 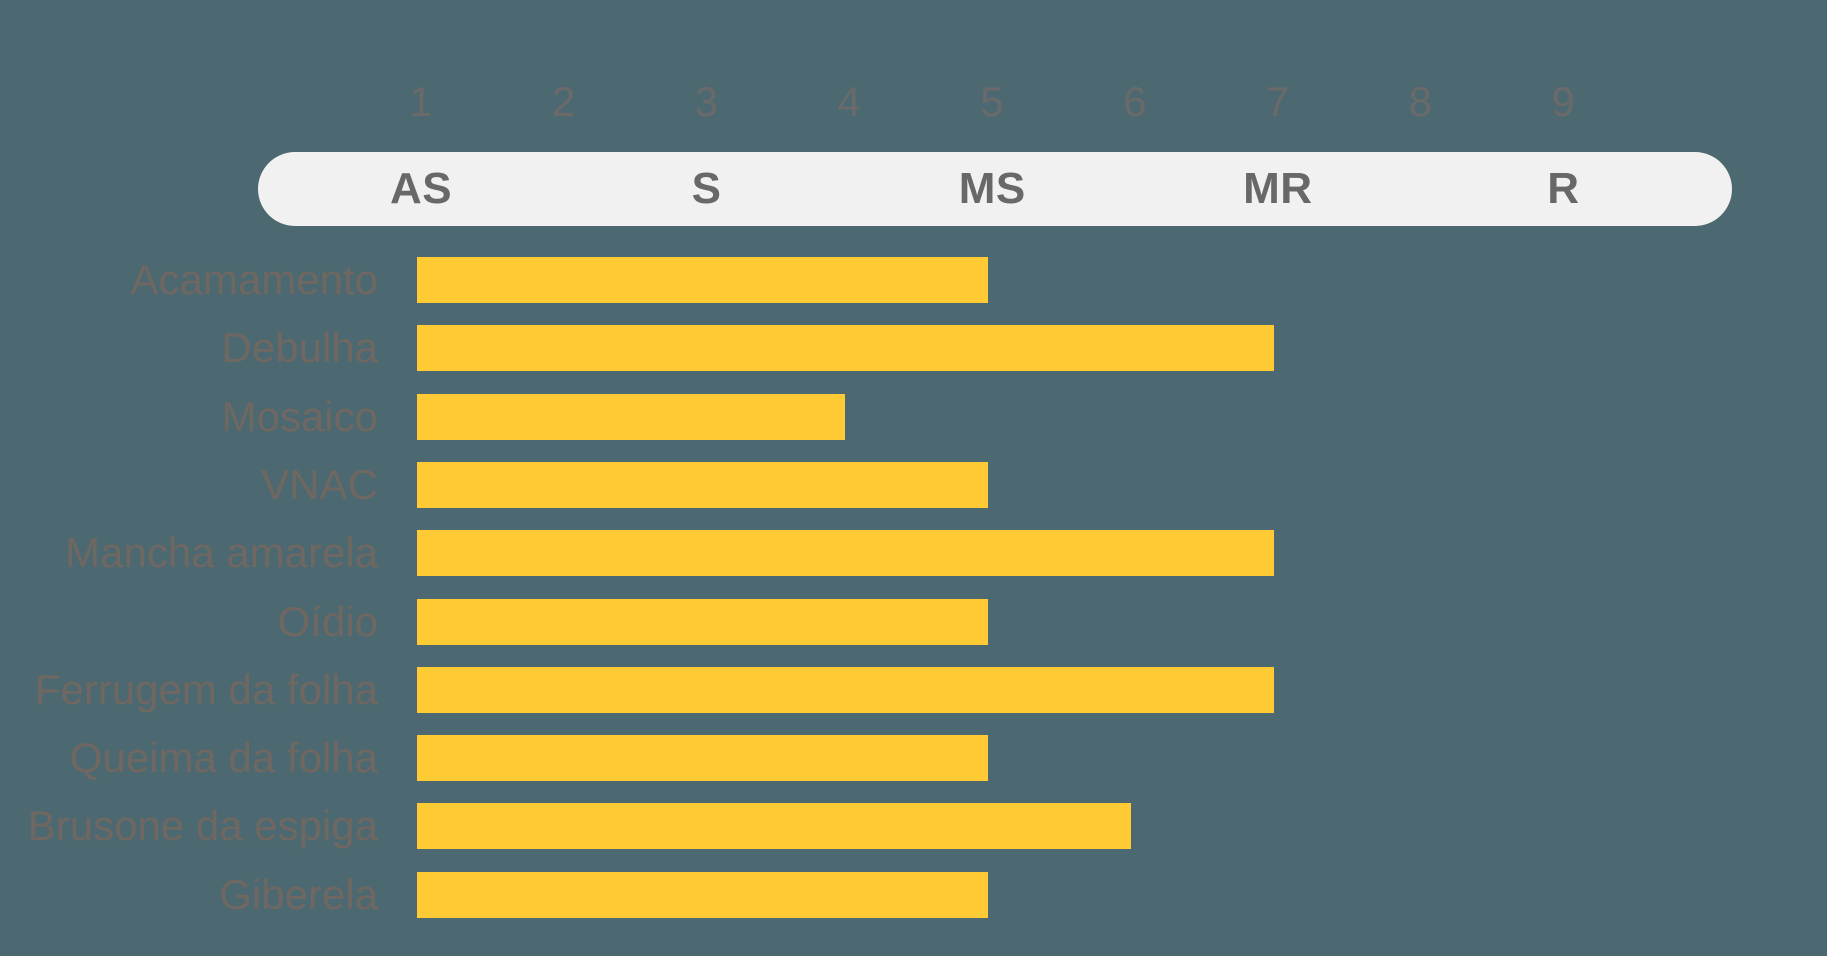 What do you see at coordinates (1277, 101) in the screenshot?
I see `axis-tick-label: 7` at bounding box center [1277, 101].